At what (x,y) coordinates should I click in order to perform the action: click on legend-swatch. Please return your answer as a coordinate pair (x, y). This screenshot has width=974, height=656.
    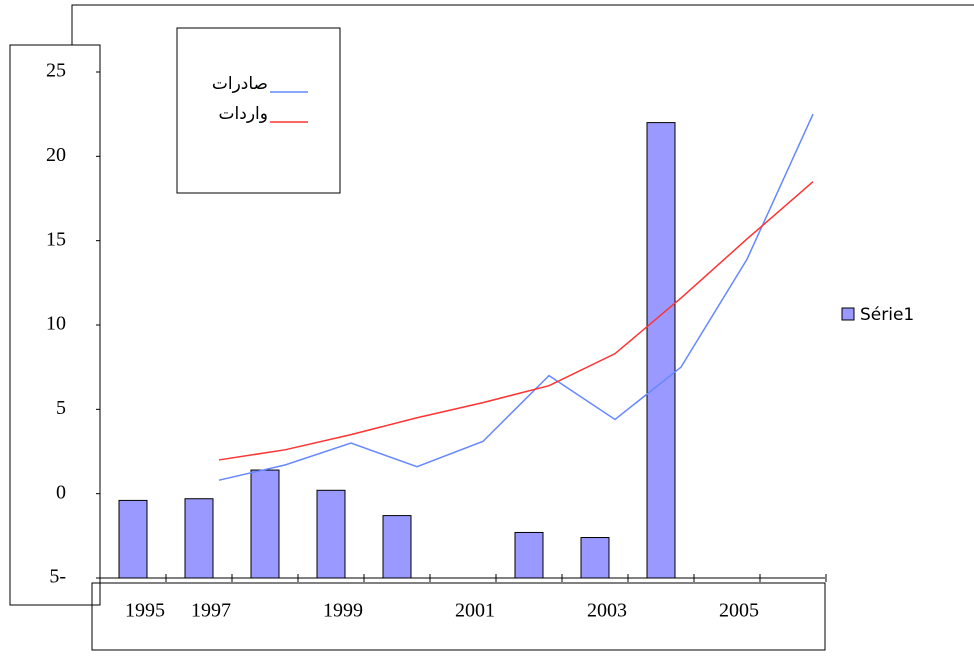
    Looking at the image, I should click on (848, 314).